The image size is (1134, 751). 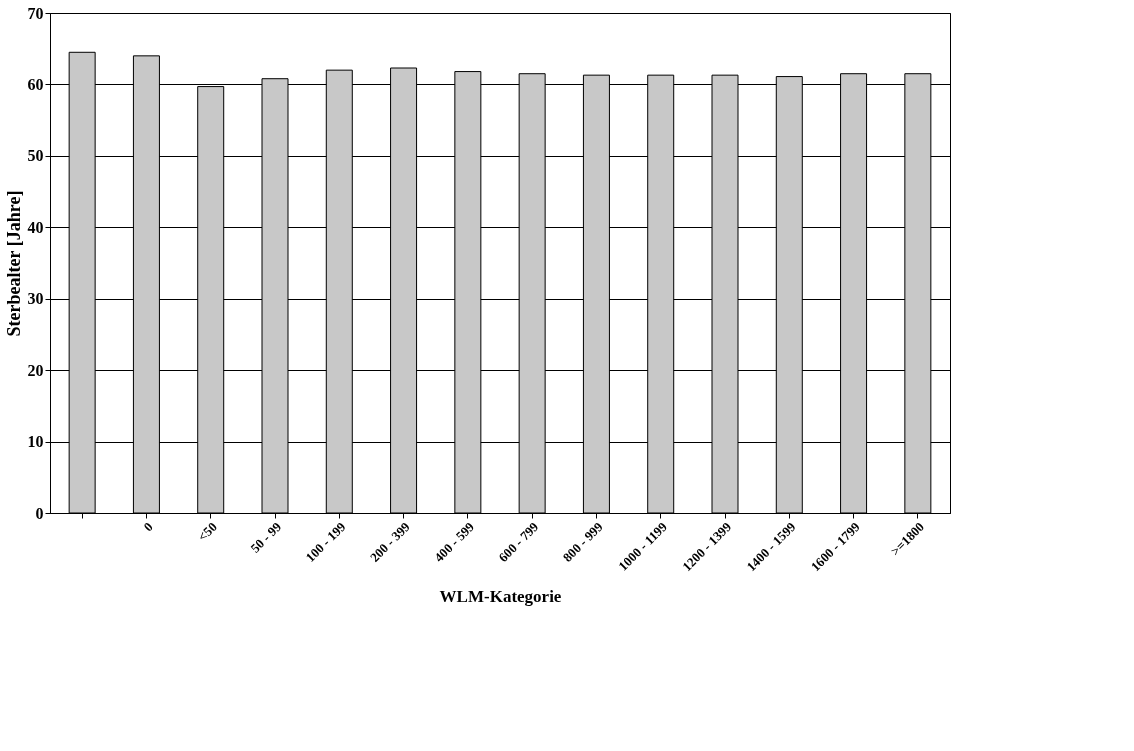 I want to click on y-tick-label: 30, so click(x=35, y=299).